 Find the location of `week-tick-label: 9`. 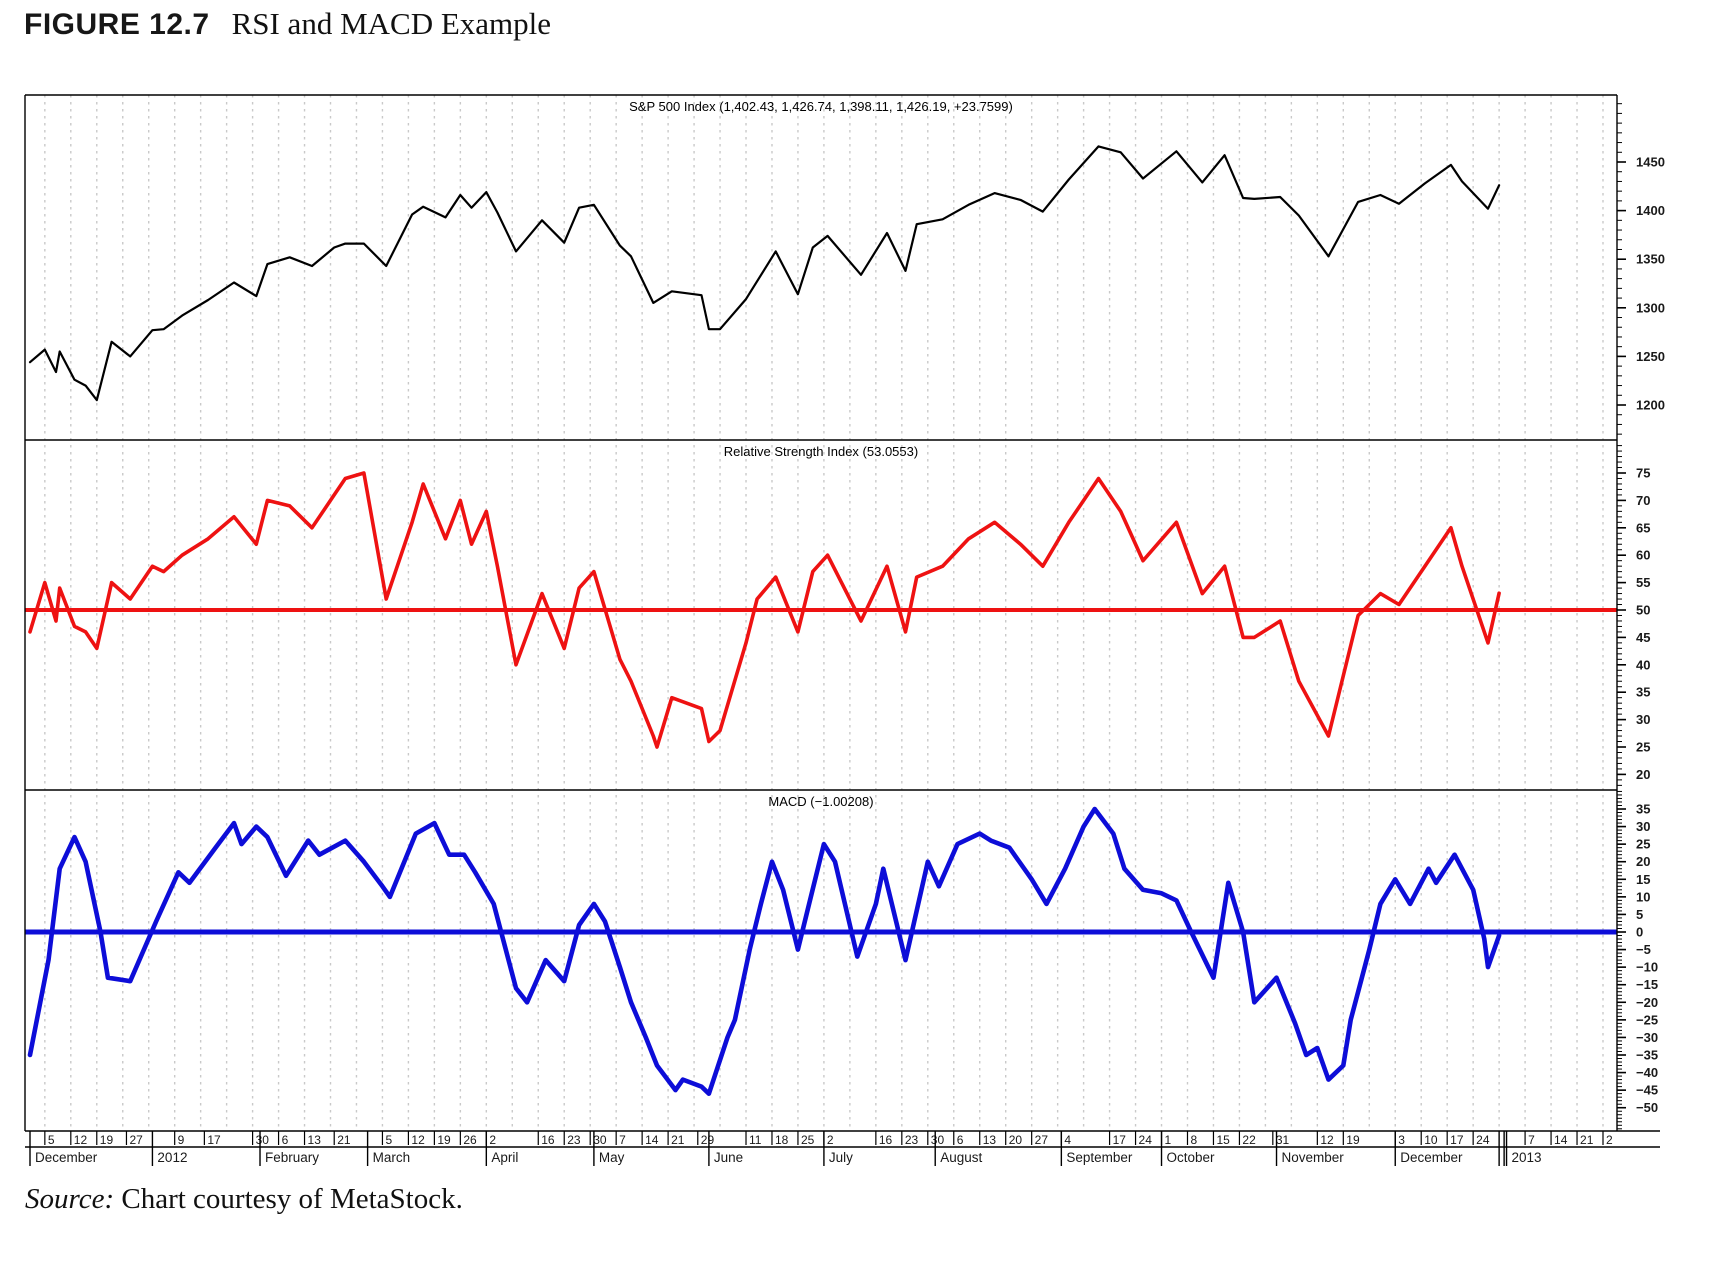

week-tick-label: 9 is located at coordinates (181, 1140).